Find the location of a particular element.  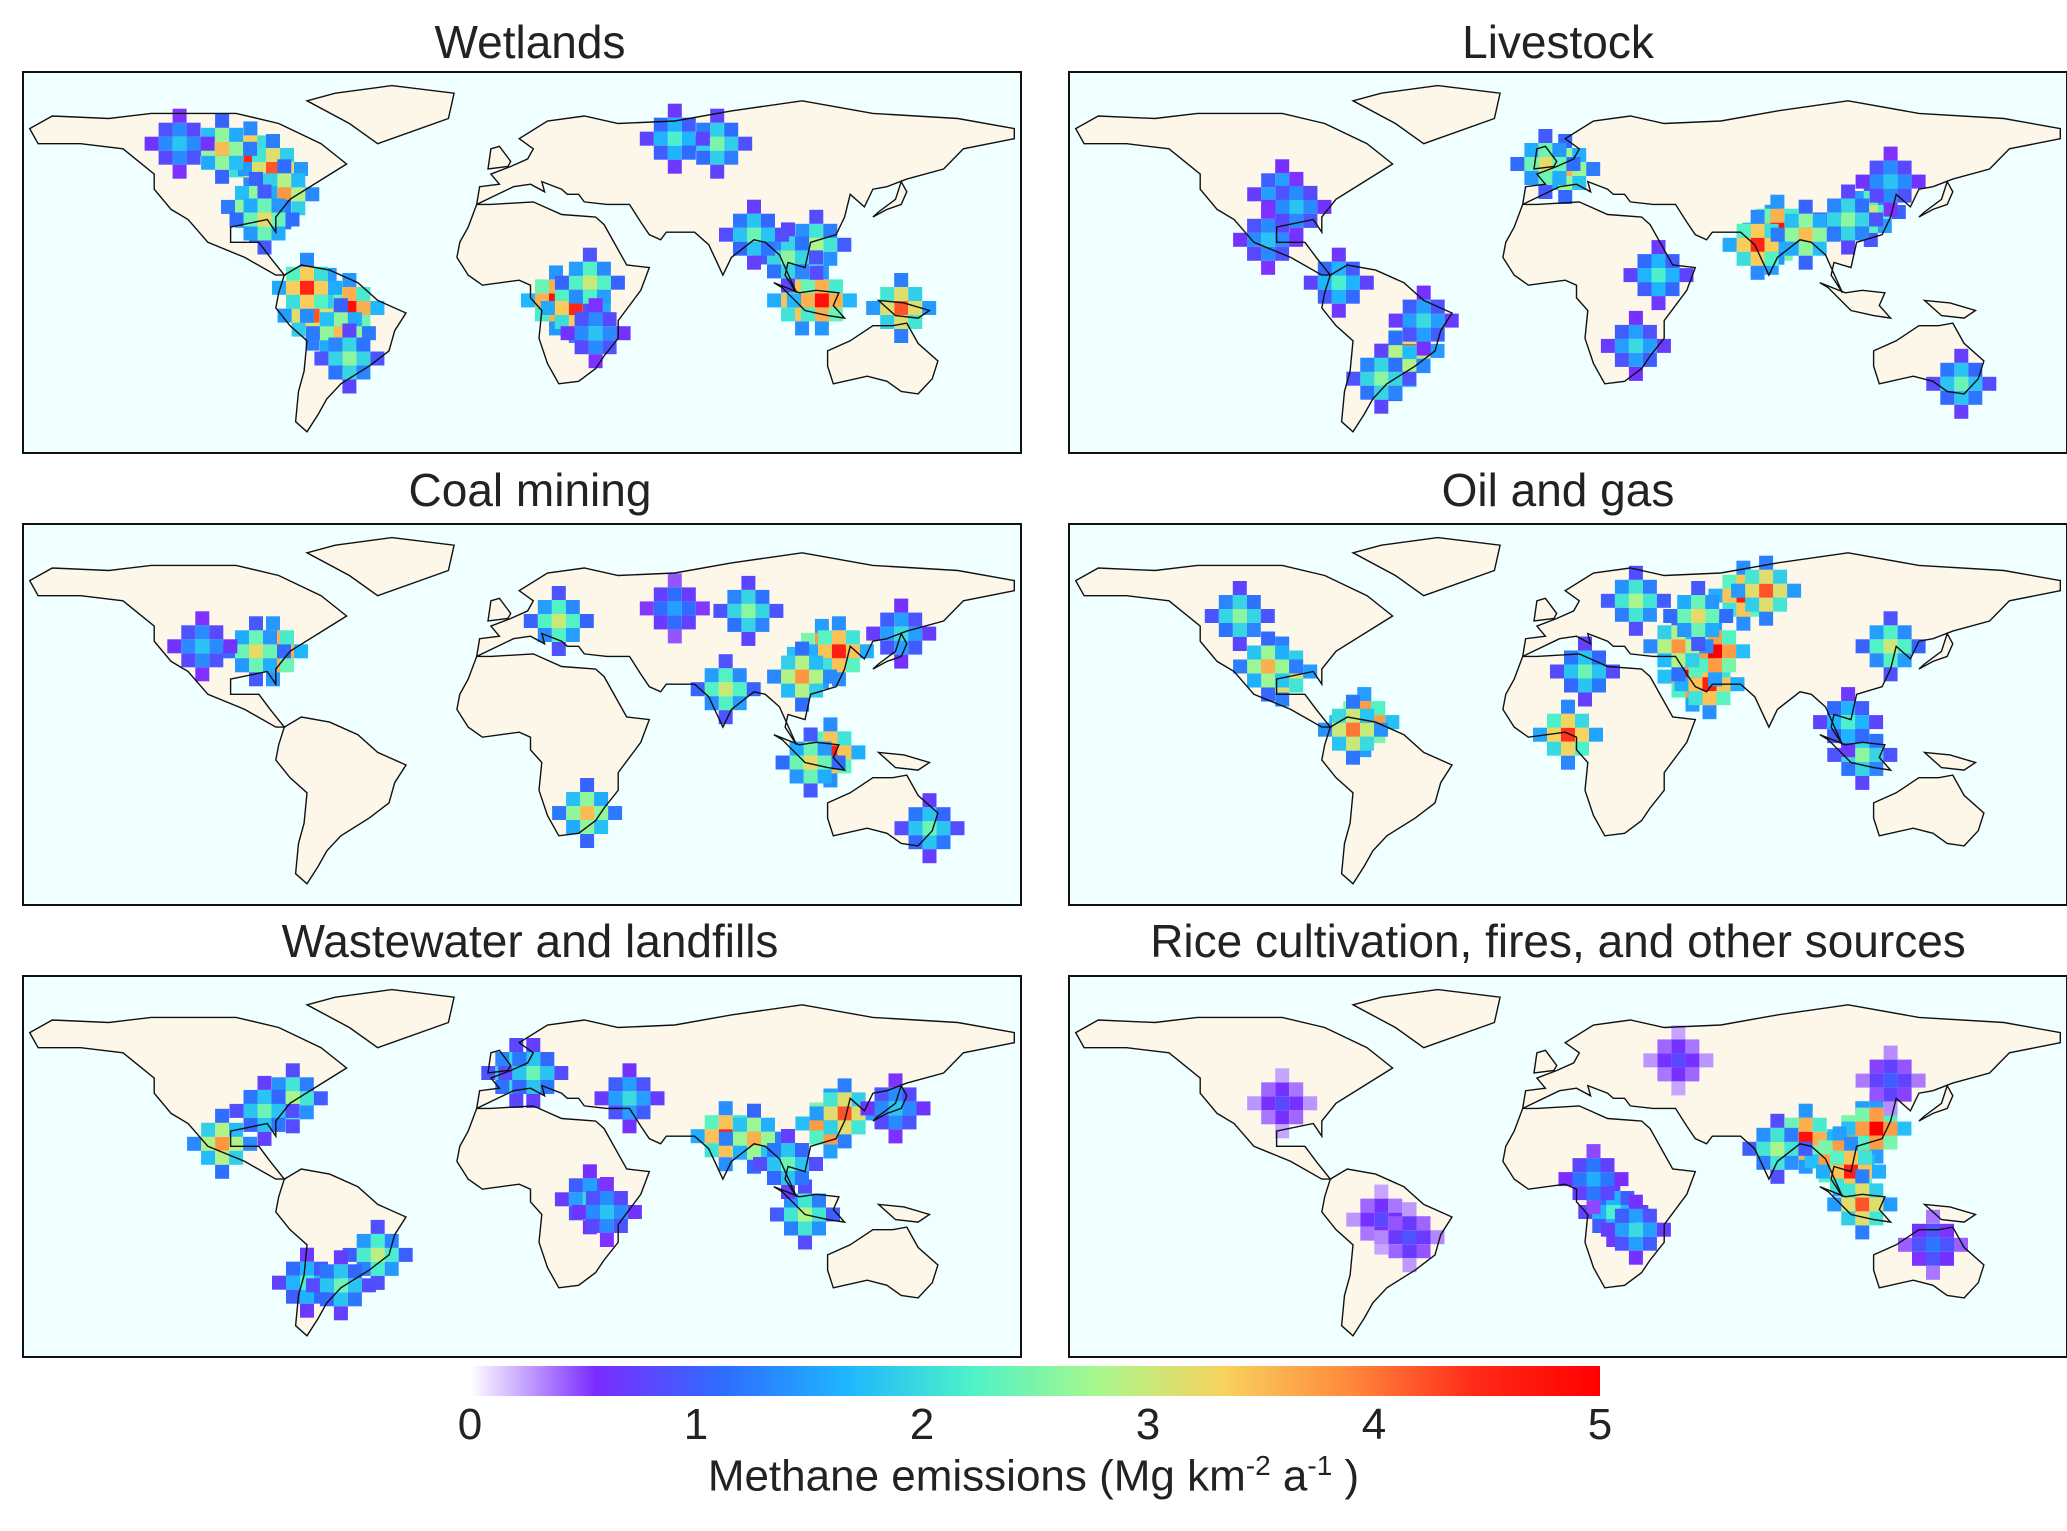

colorbar-tick-4: 4 is located at coordinates (1374, 1424).